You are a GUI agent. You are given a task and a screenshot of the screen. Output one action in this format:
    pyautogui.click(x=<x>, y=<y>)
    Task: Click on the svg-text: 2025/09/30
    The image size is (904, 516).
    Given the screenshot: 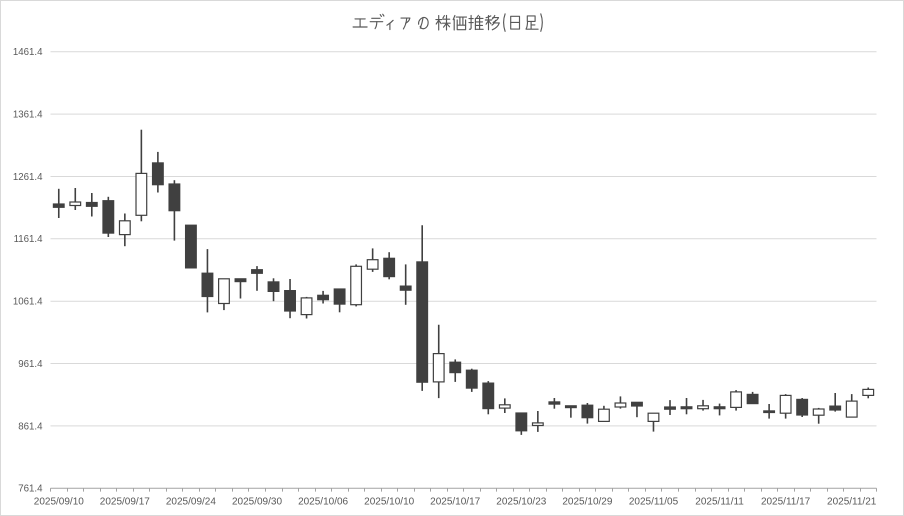 What is the action you would take?
    pyautogui.click(x=257, y=502)
    